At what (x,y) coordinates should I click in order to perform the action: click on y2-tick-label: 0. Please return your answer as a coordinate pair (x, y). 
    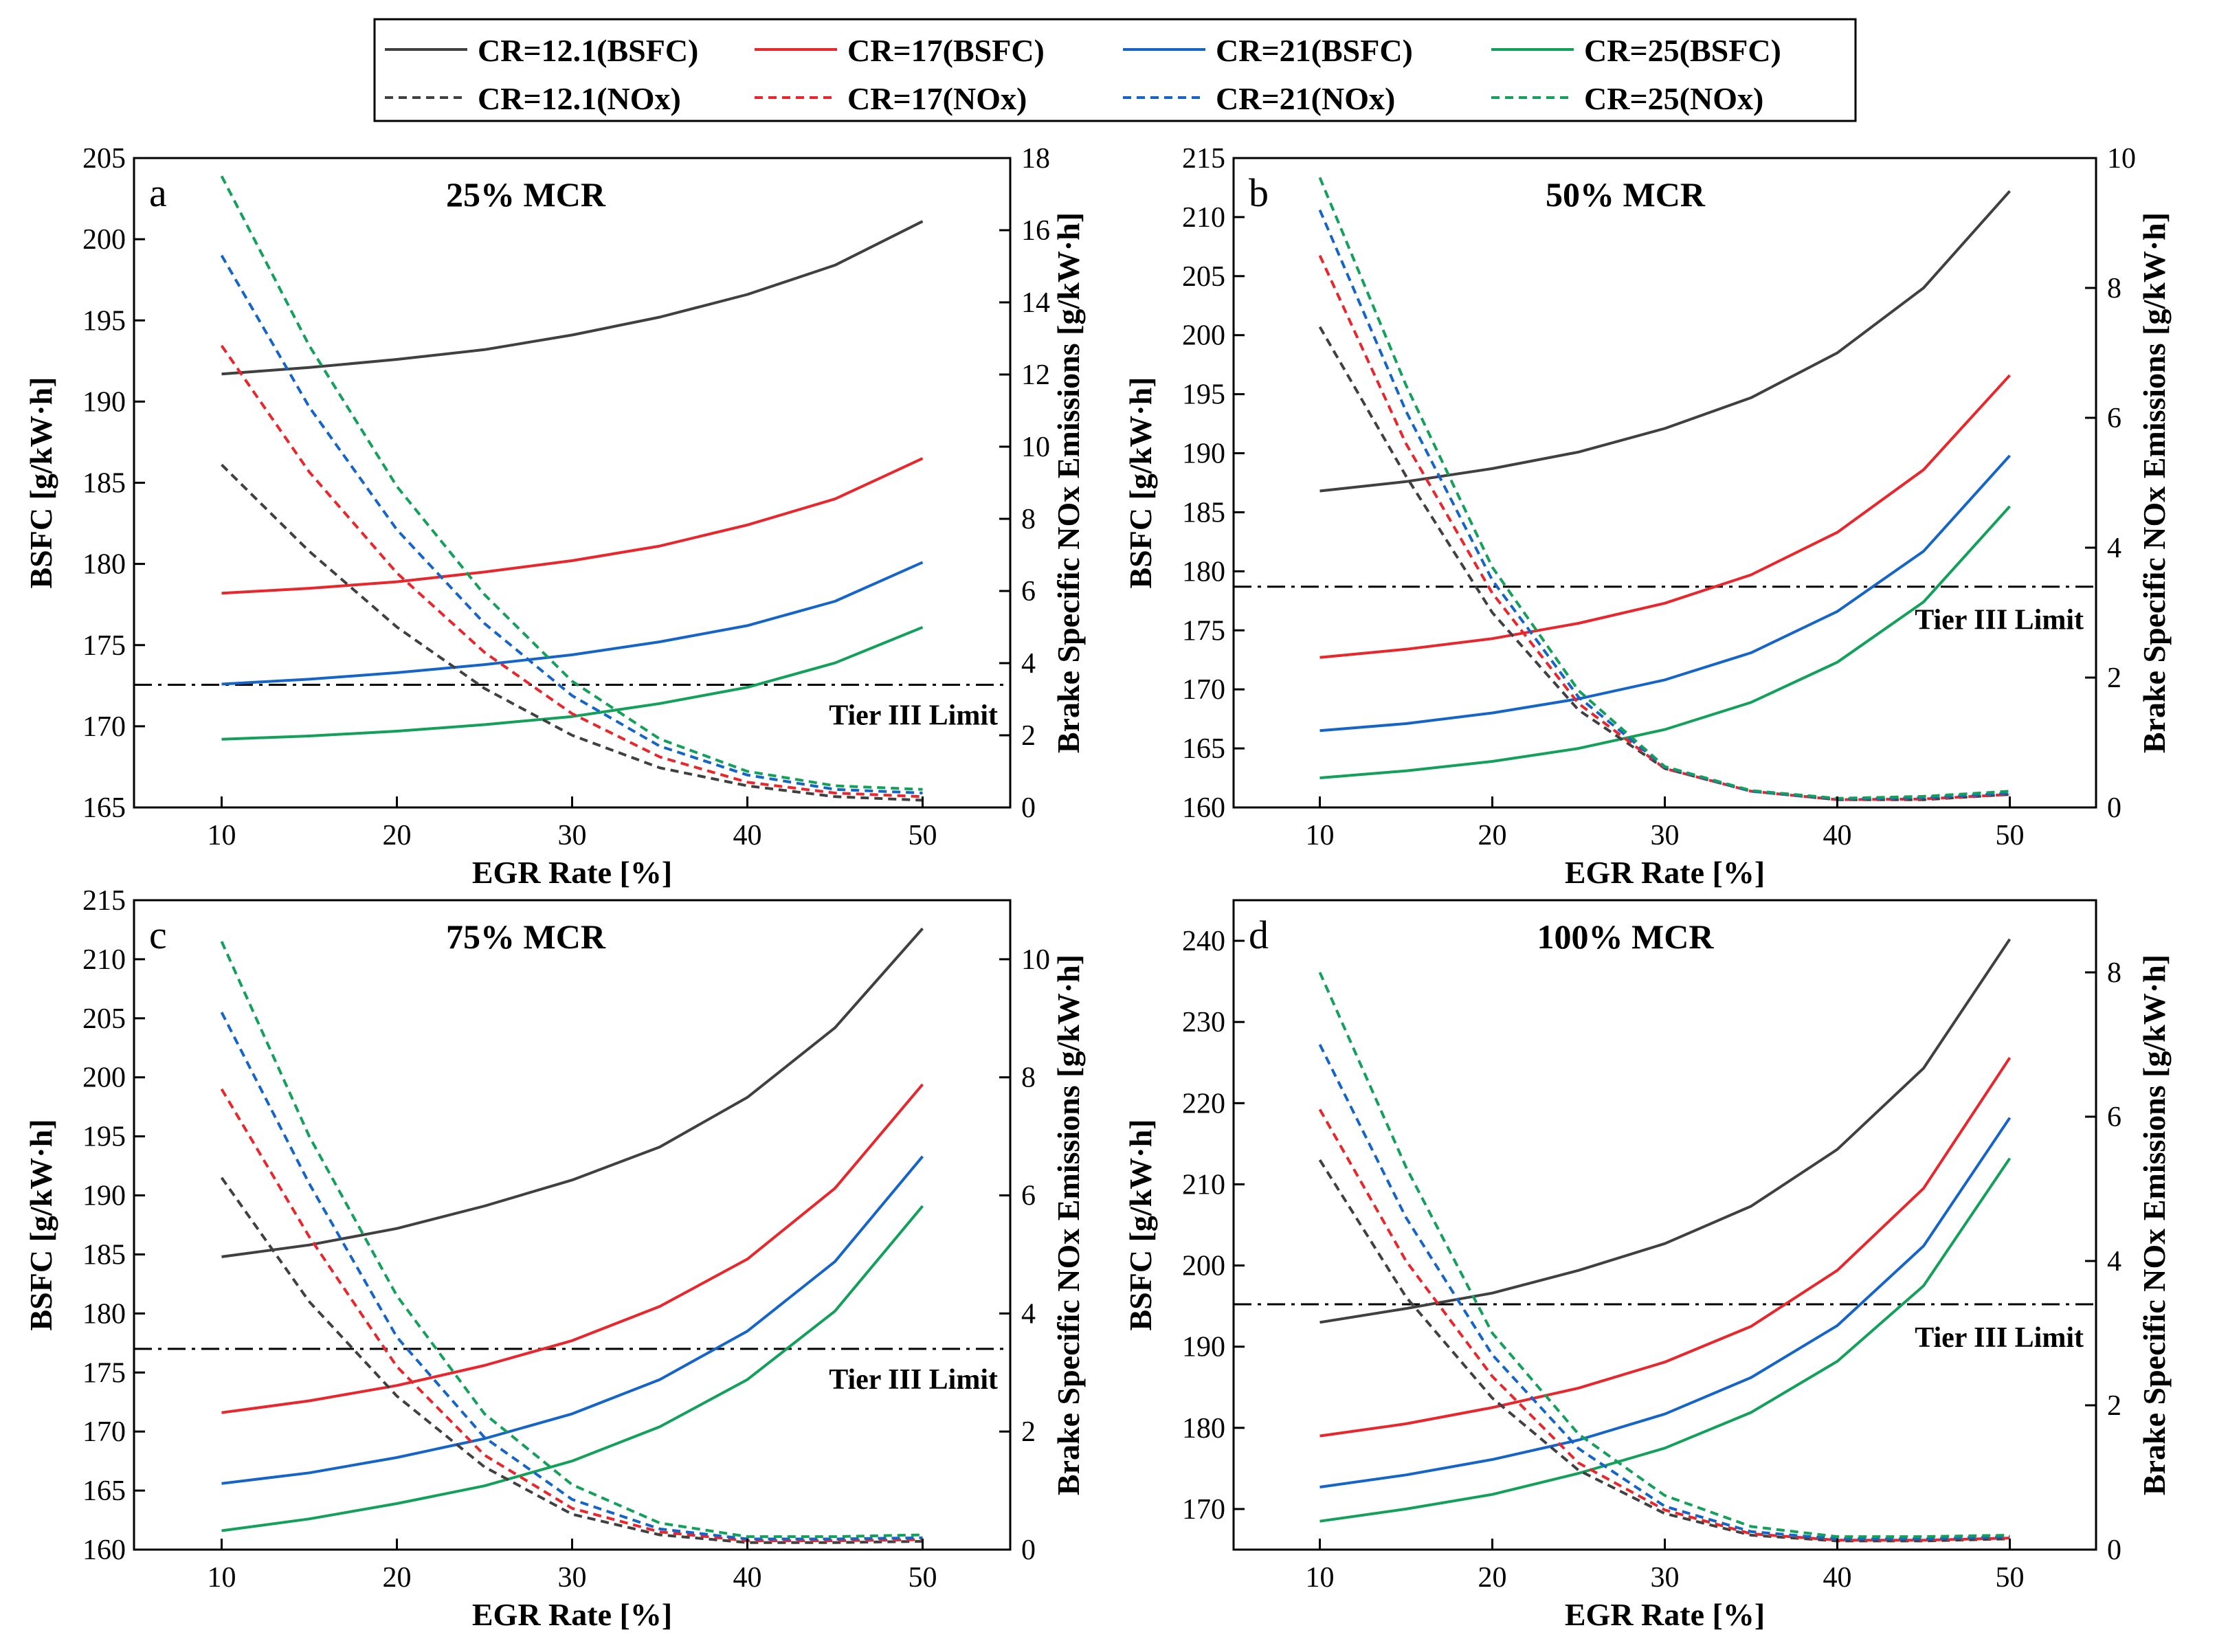
    Looking at the image, I should click on (1028, 1550).